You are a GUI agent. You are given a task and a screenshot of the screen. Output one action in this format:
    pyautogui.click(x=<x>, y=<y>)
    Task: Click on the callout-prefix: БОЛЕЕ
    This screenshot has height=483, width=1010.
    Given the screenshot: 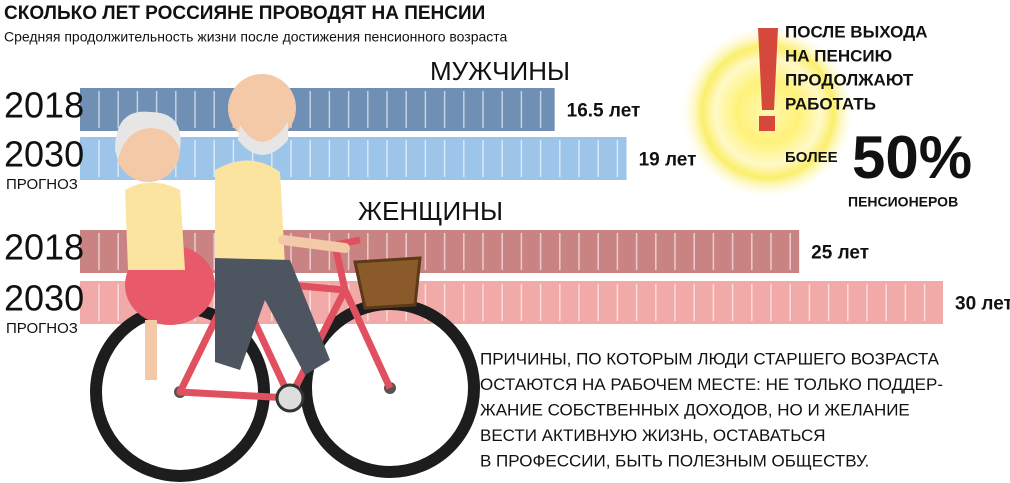 What is the action you would take?
    pyautogui.click(x=811, y=157)
    